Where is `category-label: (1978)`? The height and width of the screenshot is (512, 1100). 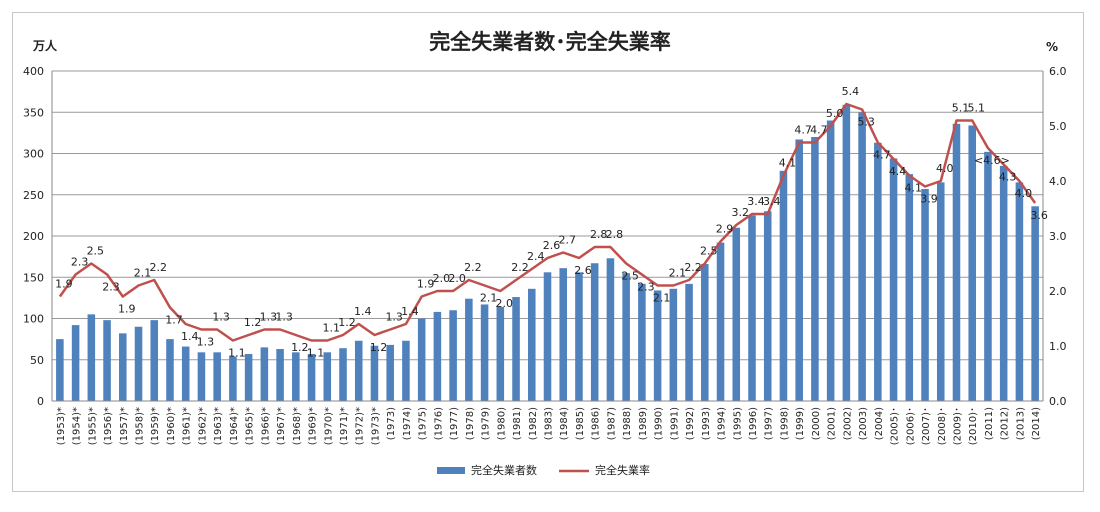 category-label: (1978) is located at coordinates (470, 423).